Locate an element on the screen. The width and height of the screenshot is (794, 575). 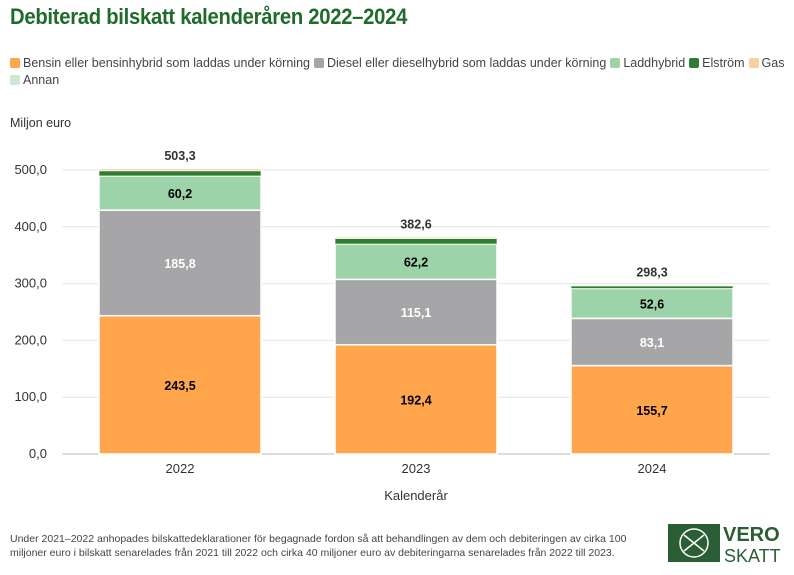
data-label: 60,2 is located at coordinates (180, 194).